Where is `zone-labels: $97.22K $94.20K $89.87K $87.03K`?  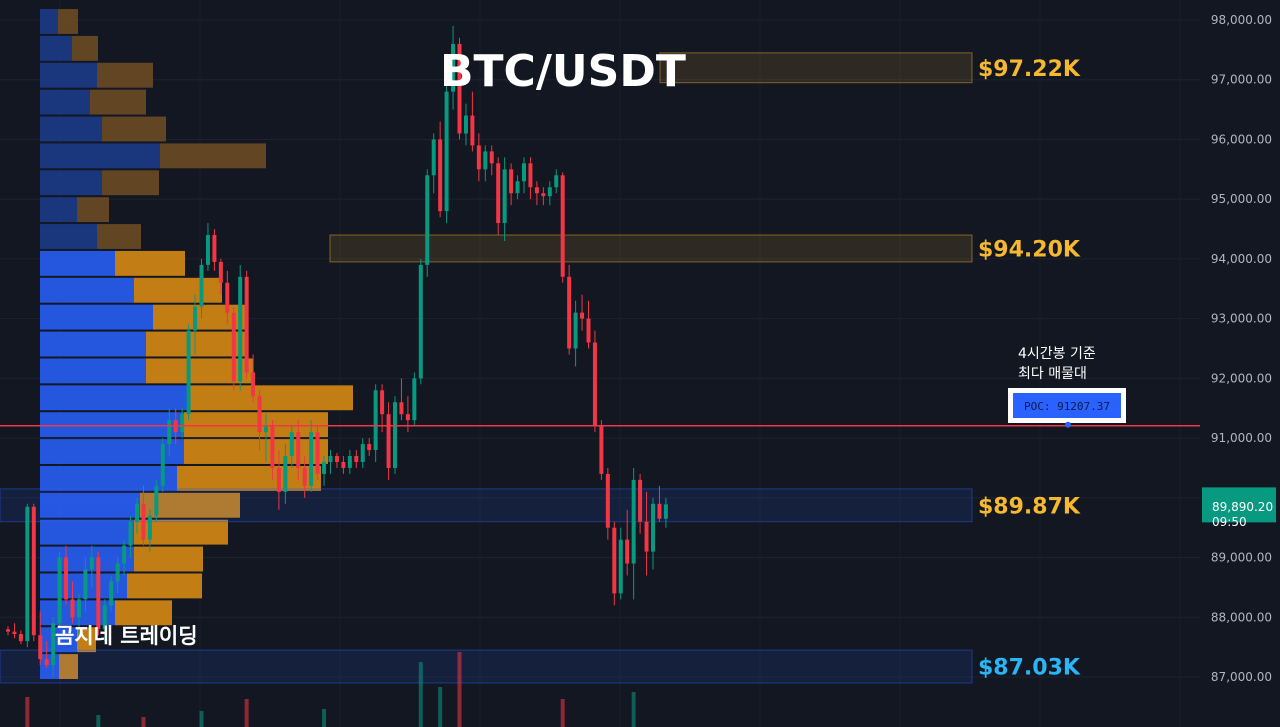
zone-labels: $97.22K $94.20K $89.87K $87.03K is located at coordinates (1029, 369).